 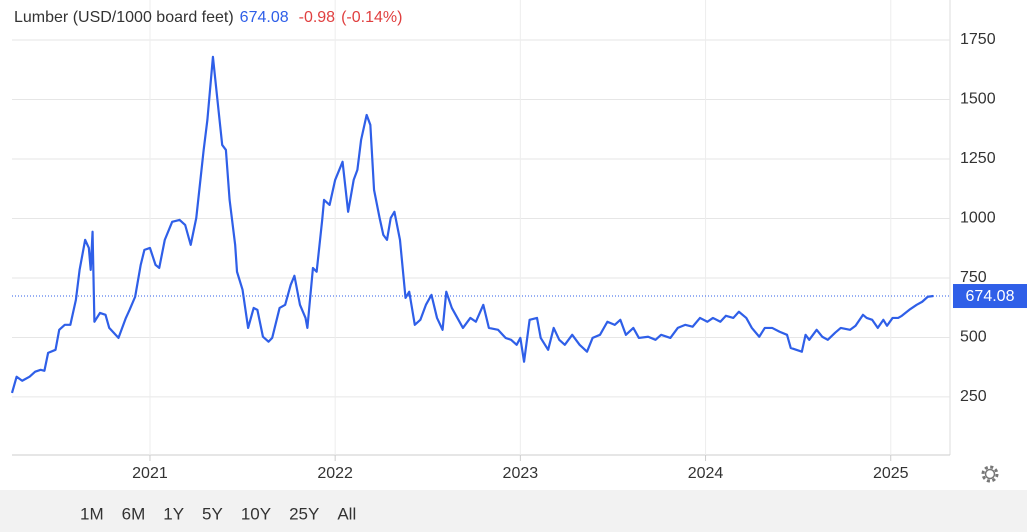 I want to click on price: 674.08, so click(x=264, y=17).